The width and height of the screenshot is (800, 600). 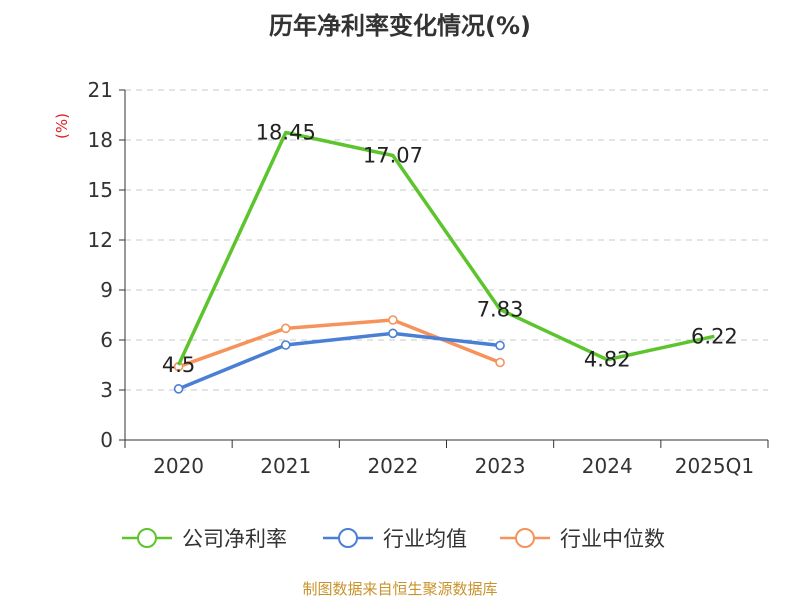 What do you see at coordinates (100, 90) in the screenshot?
I see `y-tick-label: 21` at bounding box center [100, 90].